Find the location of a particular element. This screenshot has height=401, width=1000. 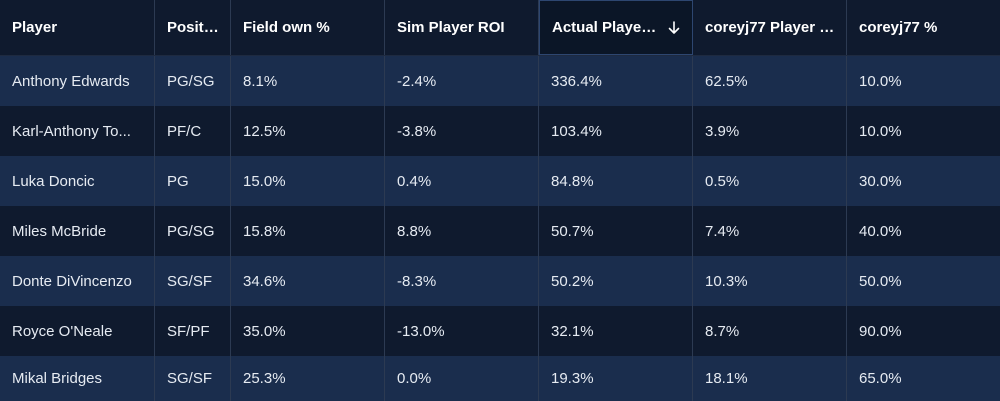

cell-field-own: 25.3% is located at coordinates (308, 378).